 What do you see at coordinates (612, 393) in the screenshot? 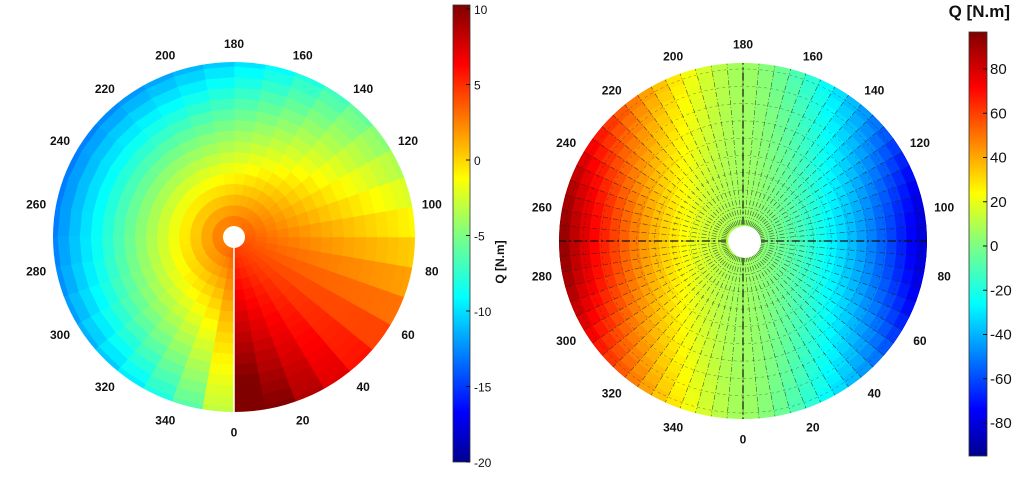
I see `polar-map-right-angle-tick: 320` at bounding box center [612, 393].